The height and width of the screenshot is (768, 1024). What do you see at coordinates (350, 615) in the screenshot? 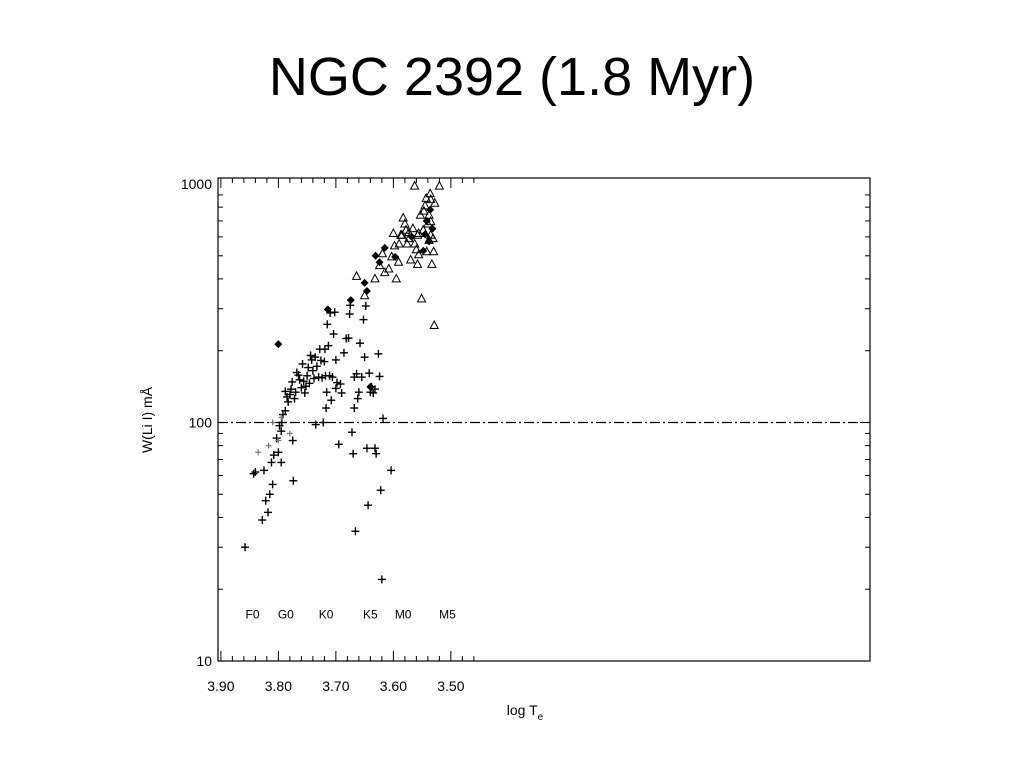
I see `spectral-type-labels: F0 G0 K0 K5 M0 M5` at bounding box center [350, 615].